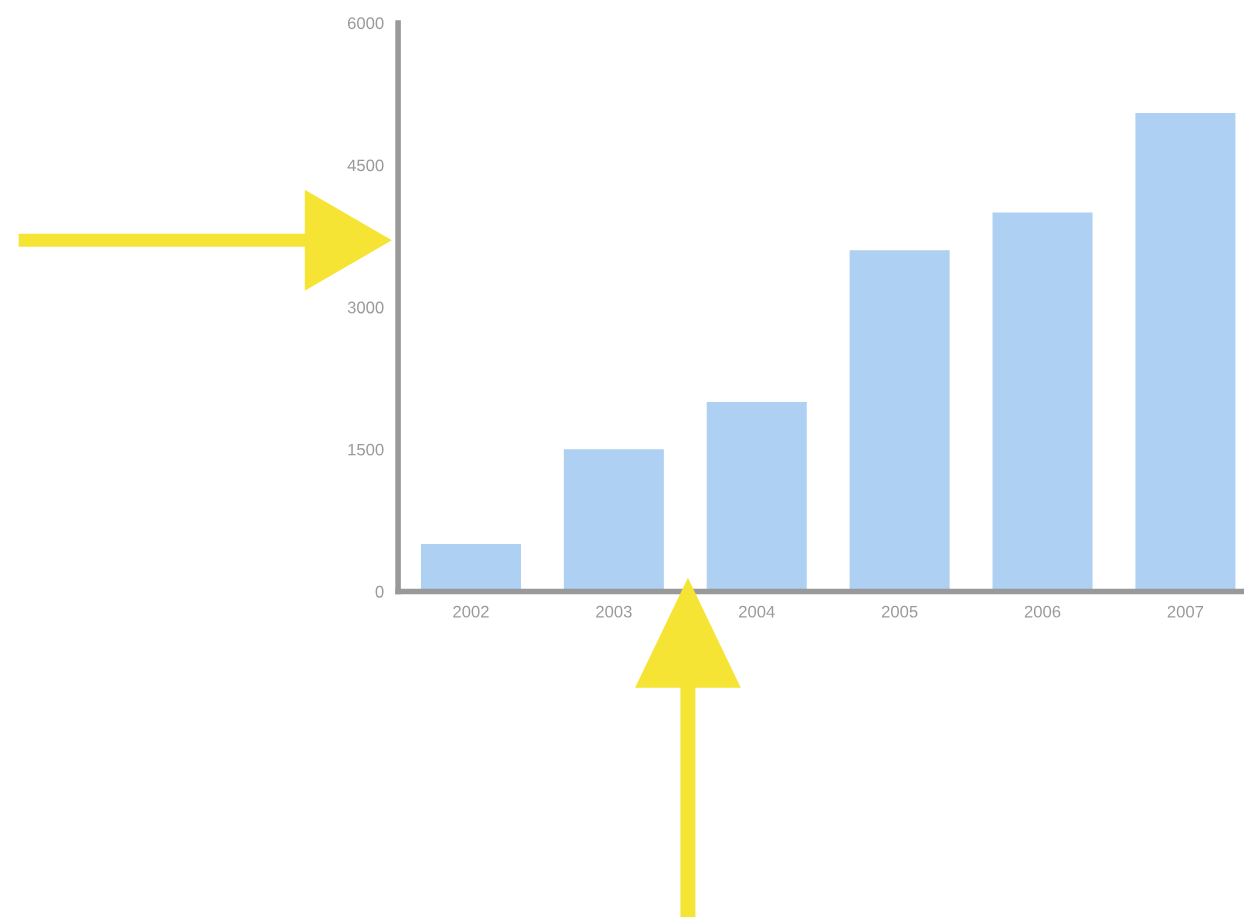 The width and height of the screenshot is (1244, 917). Describe the element at coordinates (899, 611) in the screenshot. I see `x-tick-label: 2005` at that location.